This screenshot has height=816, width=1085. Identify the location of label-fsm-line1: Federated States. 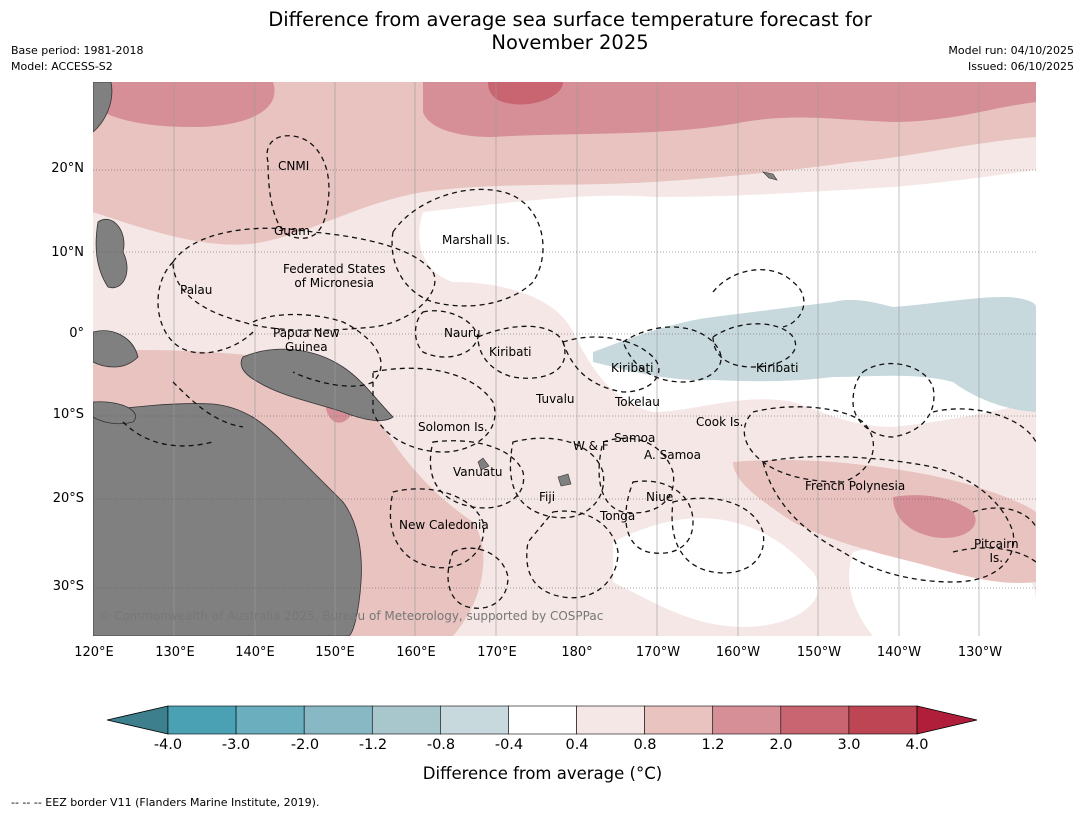
(334, 269).